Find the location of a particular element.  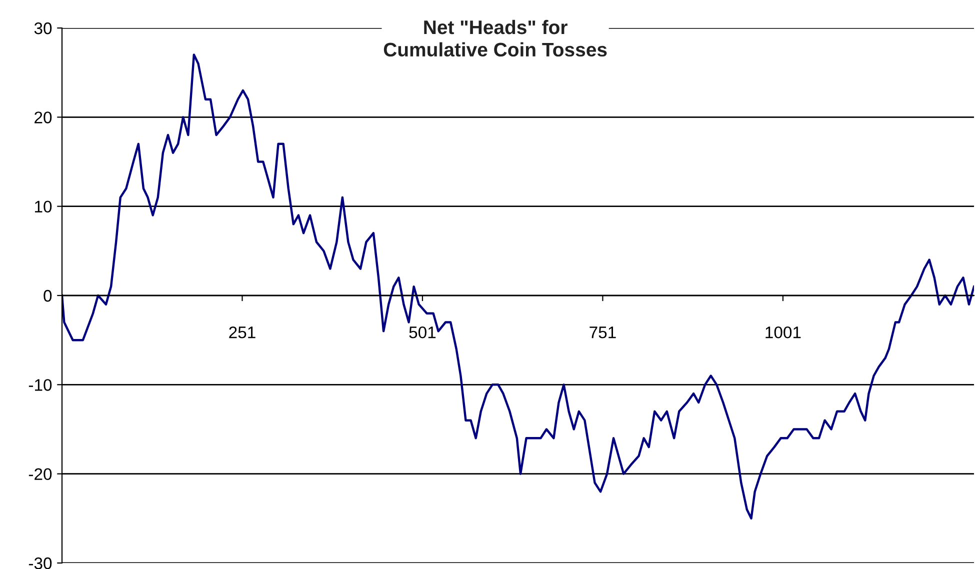

y-tick-label: 10 is located at coordinates (43, 206).